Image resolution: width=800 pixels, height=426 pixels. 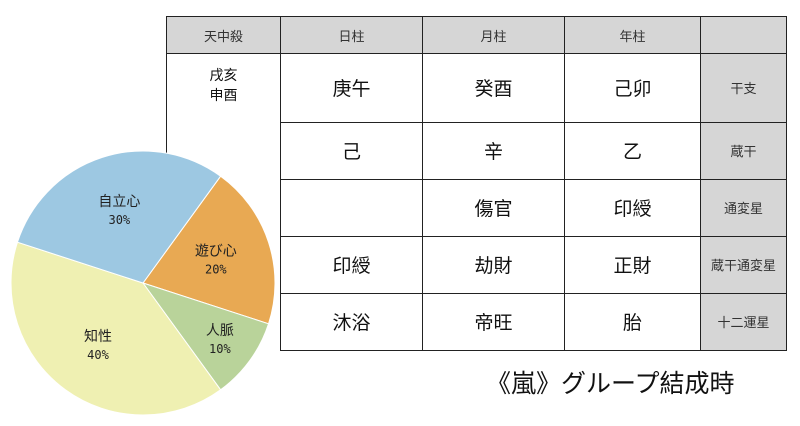 What do you see at coordinates (743, 150) in the screenshot?
I see `row-label: 蔵干` at bounding box center [743, 150].